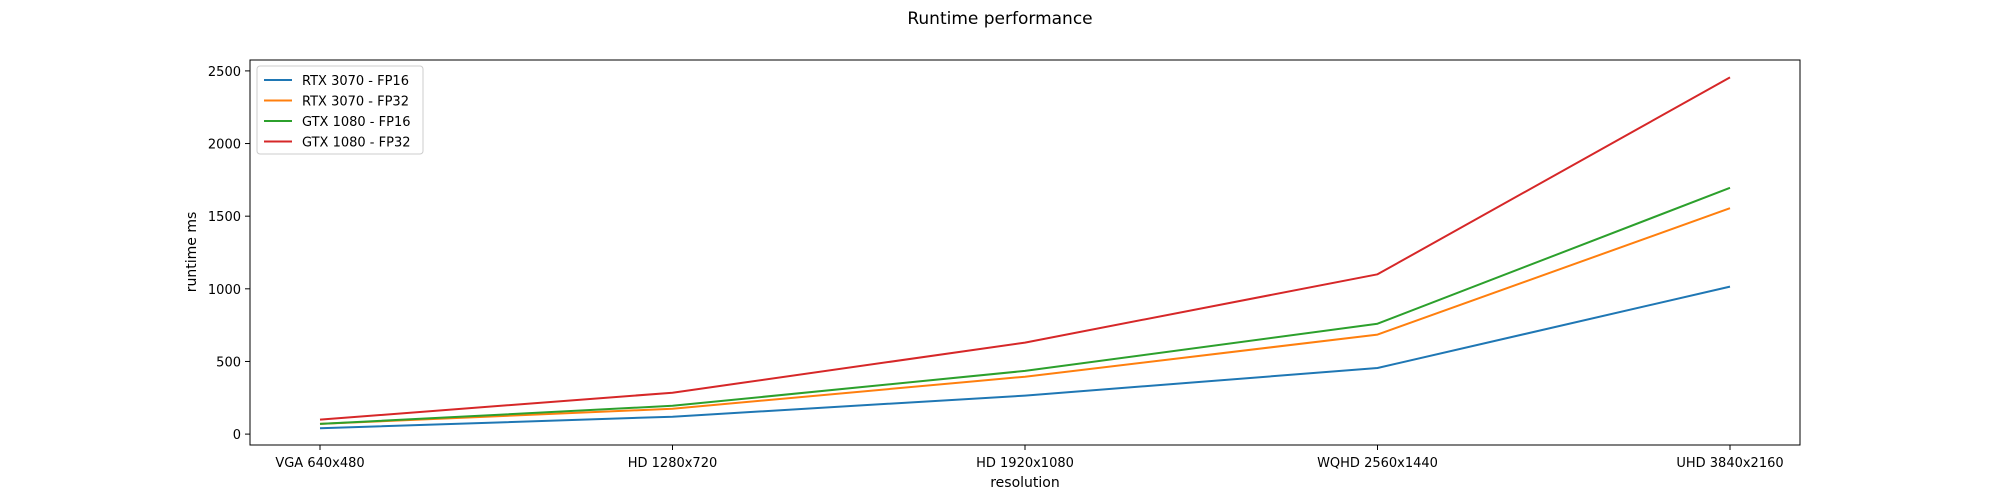 This screenshot has width=2000, height=500. Describe the element at coordinates (673, 463) in the screenshot. I see `x-tick-label: HD 1280x720` at that location.